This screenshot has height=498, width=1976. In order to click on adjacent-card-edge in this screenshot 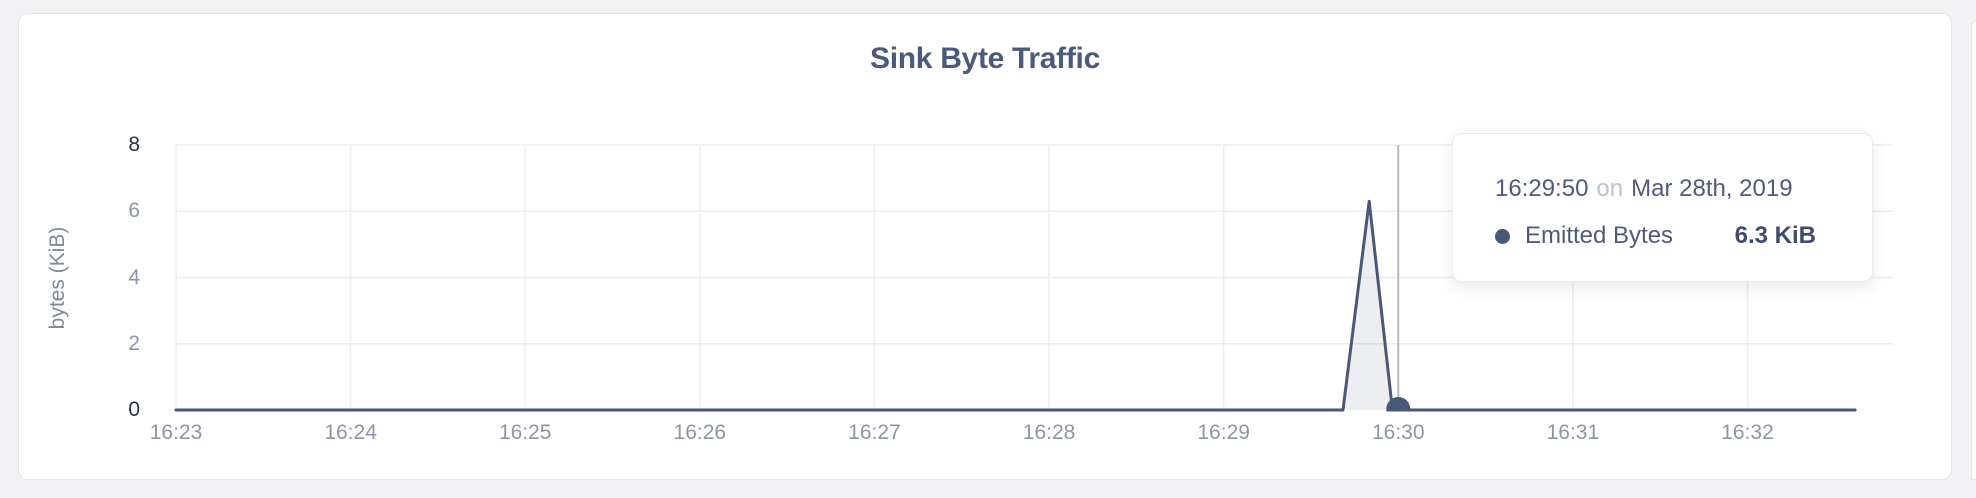, I will do `click(1973, 250)`.